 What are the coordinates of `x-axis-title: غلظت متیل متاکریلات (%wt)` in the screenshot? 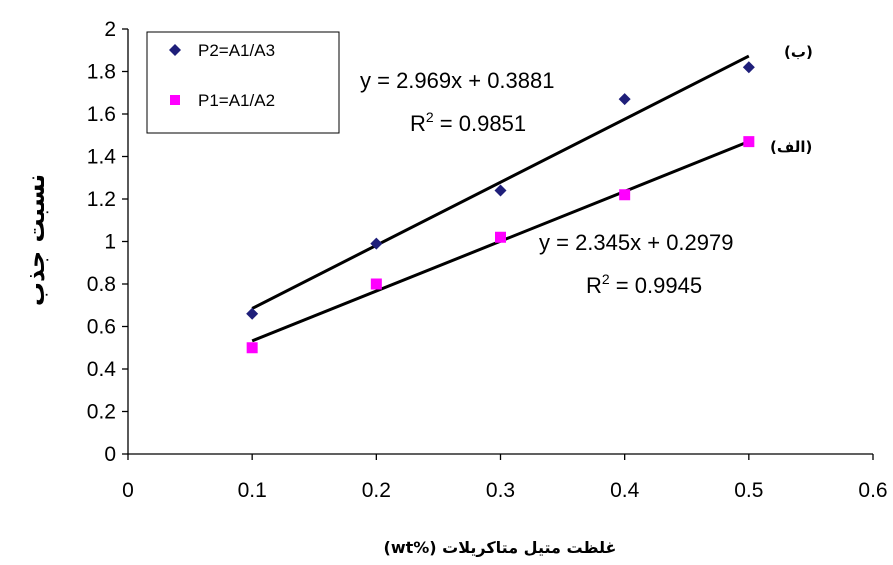 It's located at (500, 547).